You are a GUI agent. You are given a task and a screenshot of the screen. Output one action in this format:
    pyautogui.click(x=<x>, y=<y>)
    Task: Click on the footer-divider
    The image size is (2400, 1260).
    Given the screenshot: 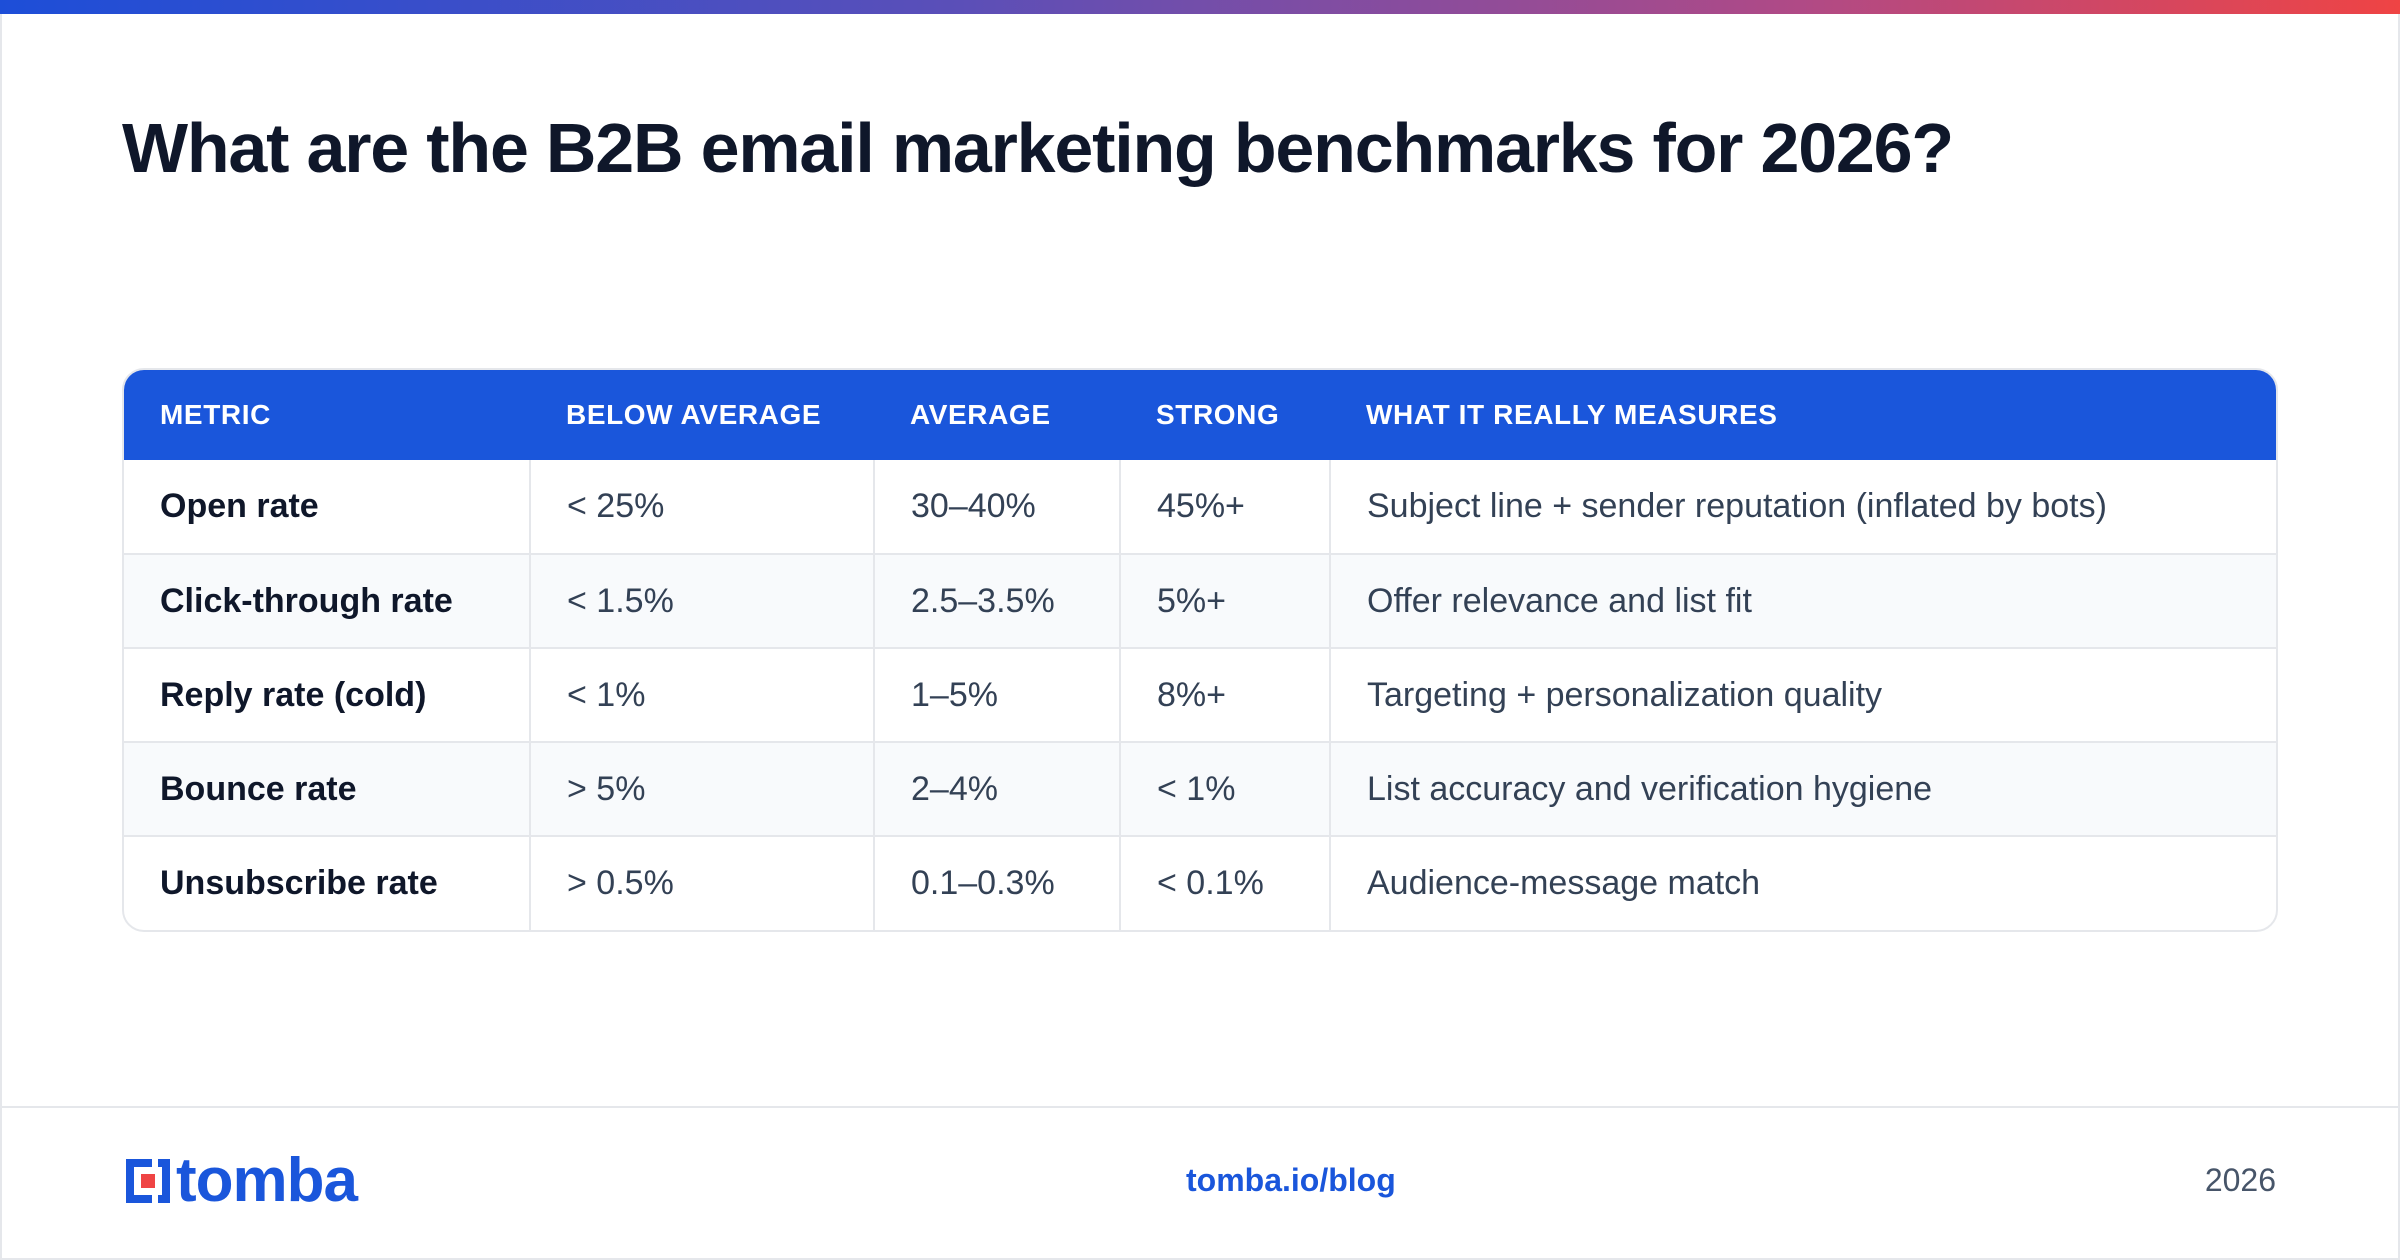 What is the action you would take?
    pyautogui.click(x=1200, y=1107)
    